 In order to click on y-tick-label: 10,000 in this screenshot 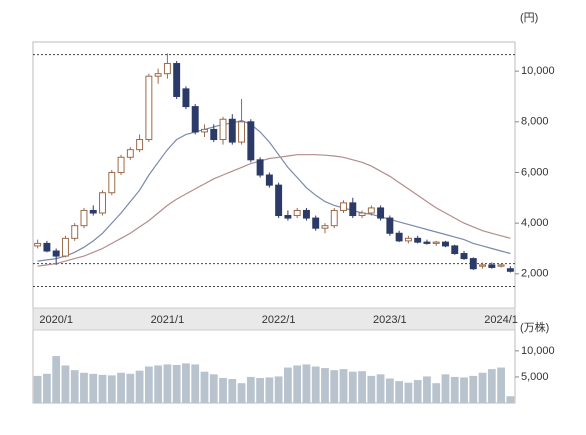, I will do `click(538, 71)`.